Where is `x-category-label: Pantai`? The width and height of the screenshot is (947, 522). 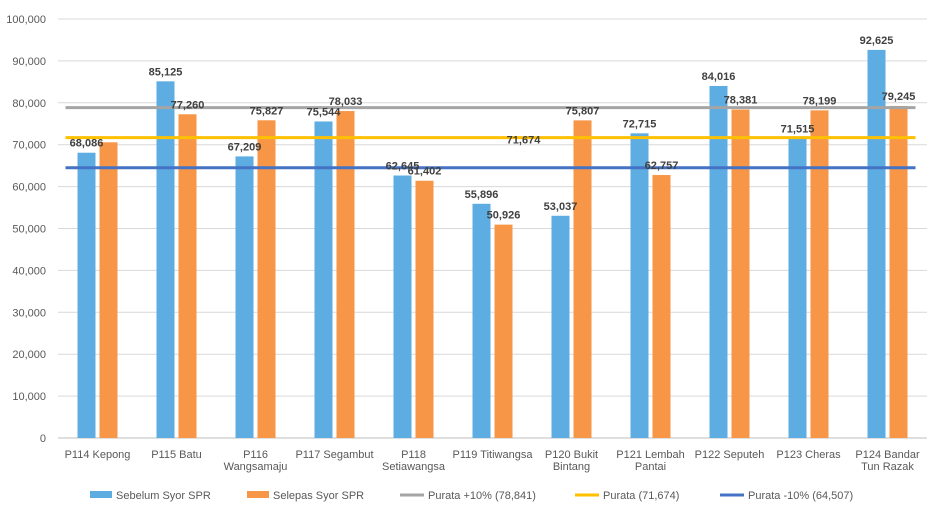 x-category-label: Pantai is located at coordinates (650, 467).